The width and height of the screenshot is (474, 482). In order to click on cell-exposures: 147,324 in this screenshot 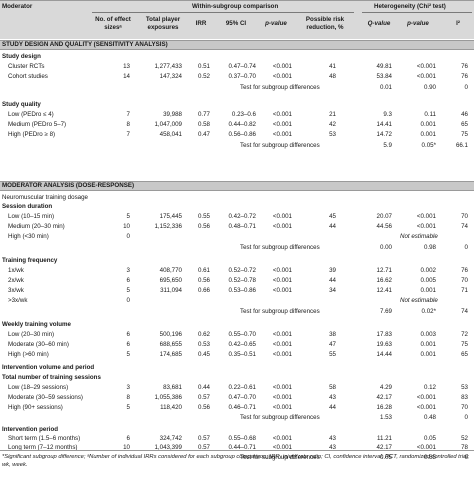, I will do `click(170, 76)`.